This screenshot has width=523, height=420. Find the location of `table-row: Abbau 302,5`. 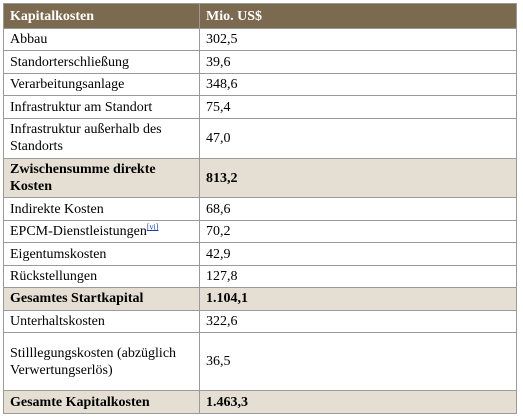

table-row: Abbau 302,5 is located at coordinates (260, 39).